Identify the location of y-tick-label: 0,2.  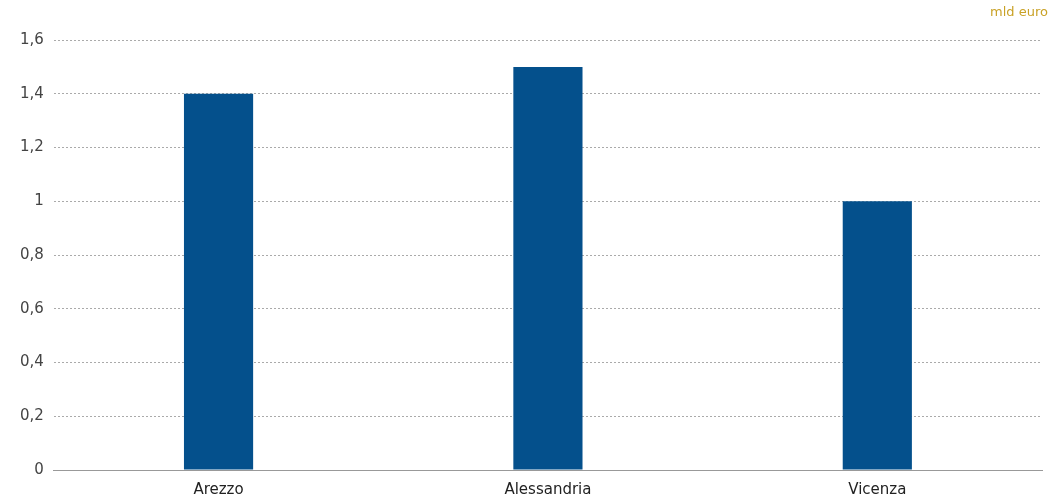
(32, 415).